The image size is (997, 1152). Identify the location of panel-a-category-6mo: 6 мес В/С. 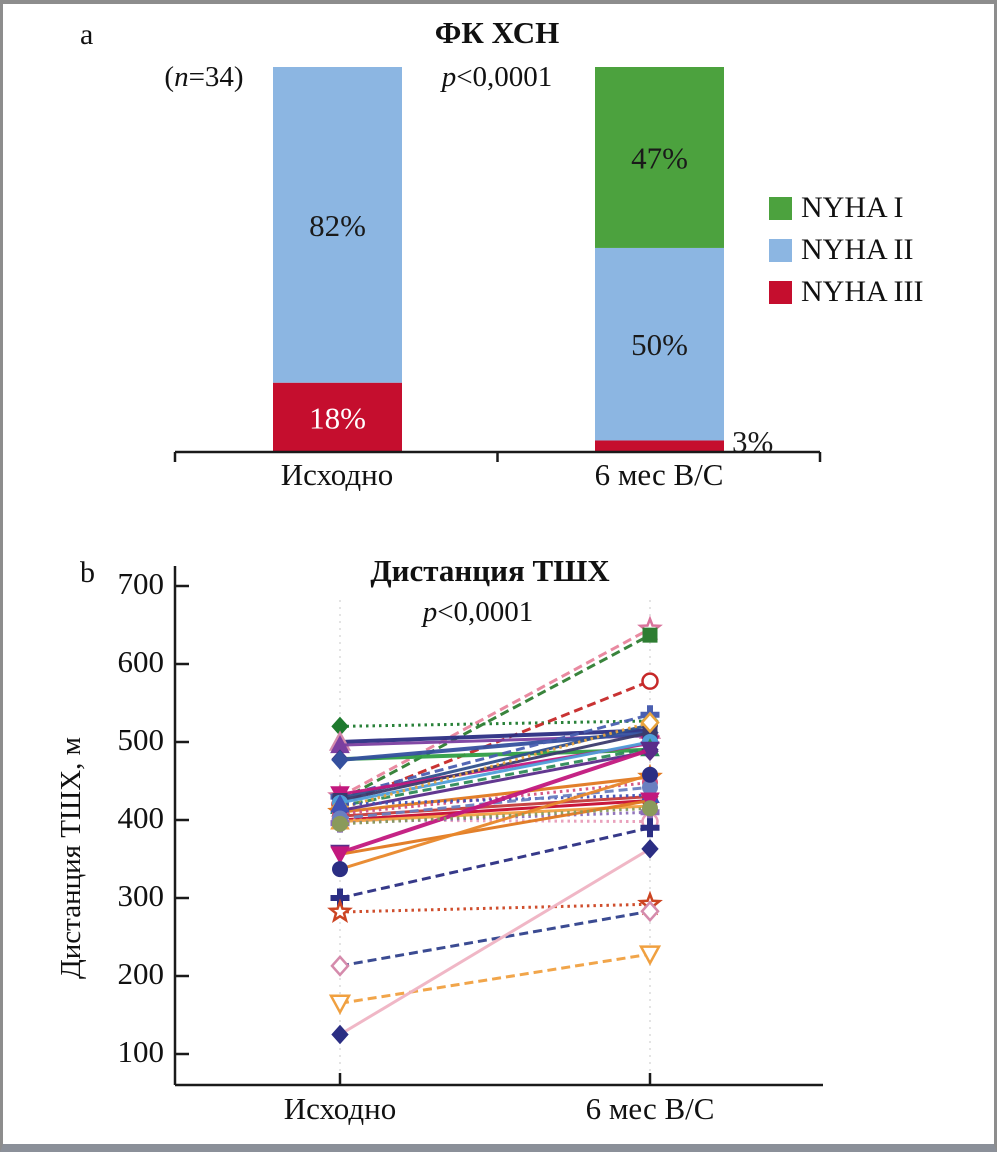
(659, 474).